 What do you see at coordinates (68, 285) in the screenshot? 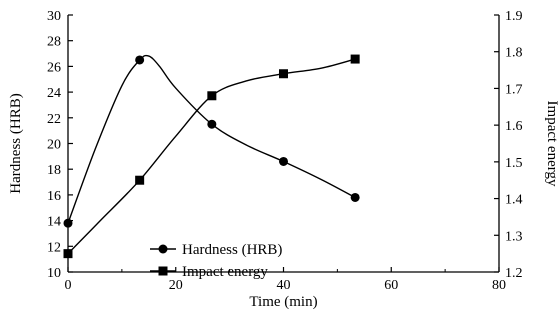
I see `x-tick-label: 0` at bounding box center [68, 285].